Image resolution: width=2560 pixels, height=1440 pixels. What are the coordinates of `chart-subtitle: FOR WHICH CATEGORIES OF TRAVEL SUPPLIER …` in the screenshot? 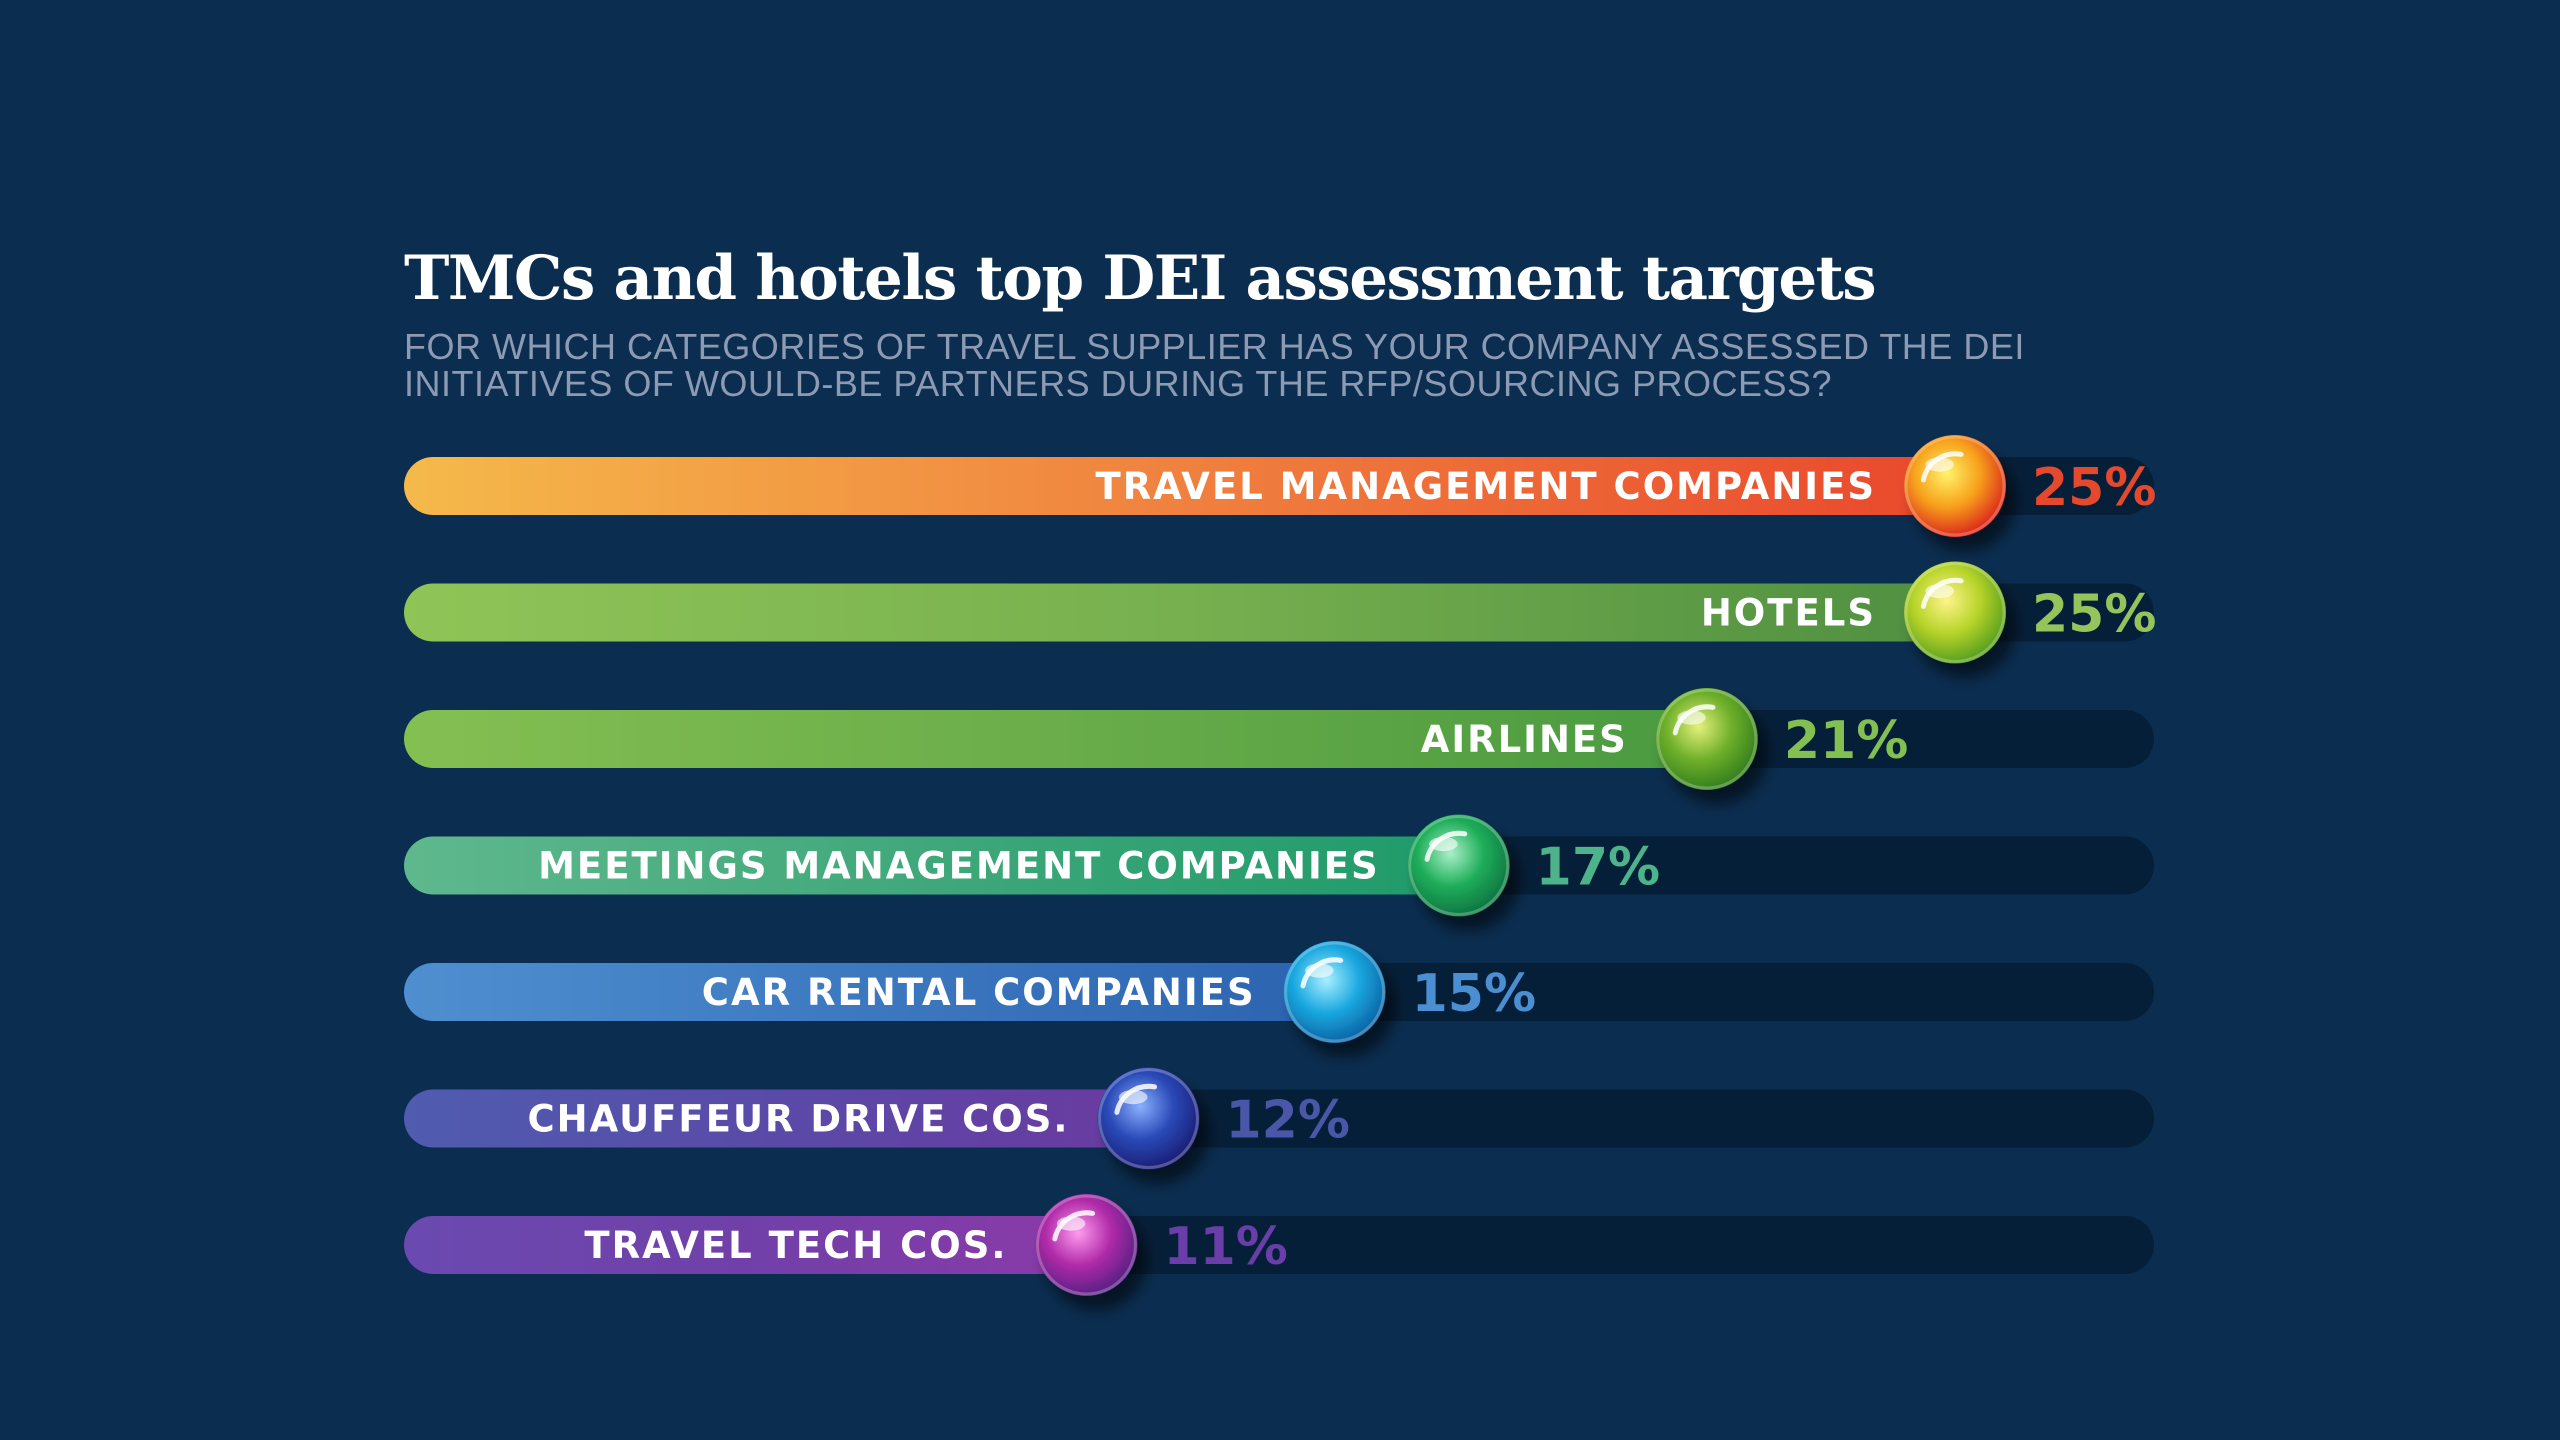 It's located at (1214, 365).